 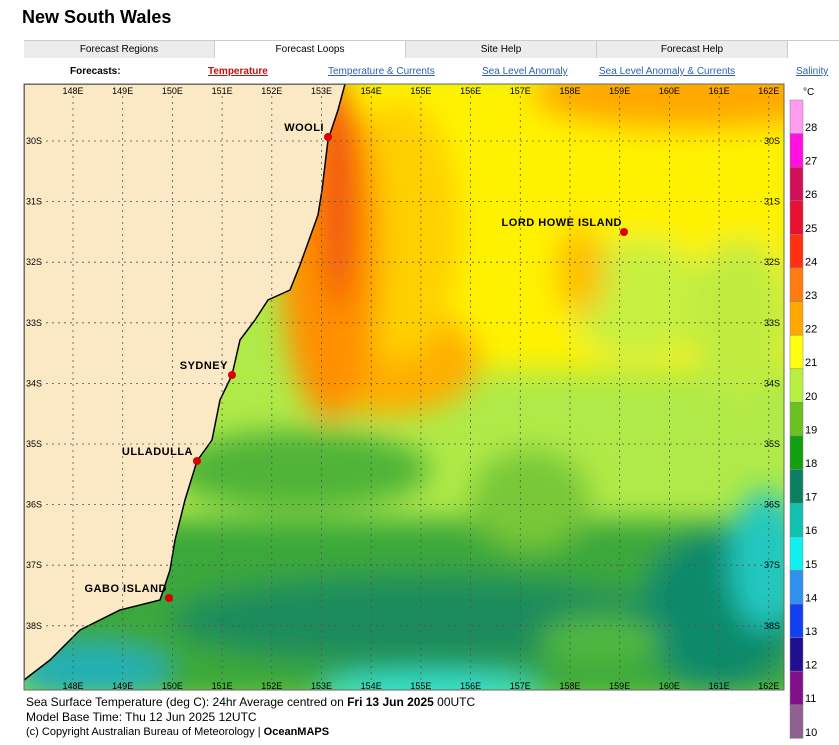 What do you see at coordinates (811, 464) in the screenshot?
I see `colorbar-label: 18` at bounding box center [811, 464].